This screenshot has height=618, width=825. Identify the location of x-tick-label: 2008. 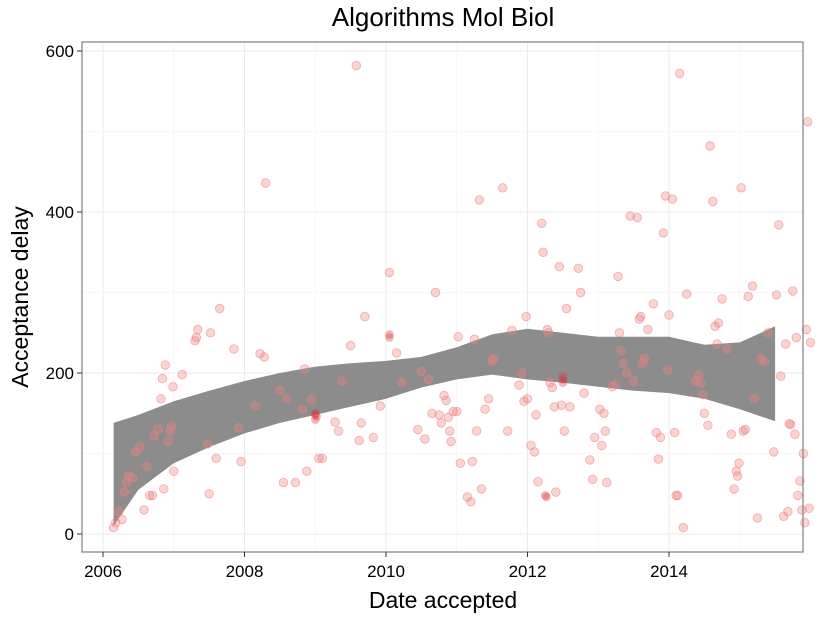
(245, 571).